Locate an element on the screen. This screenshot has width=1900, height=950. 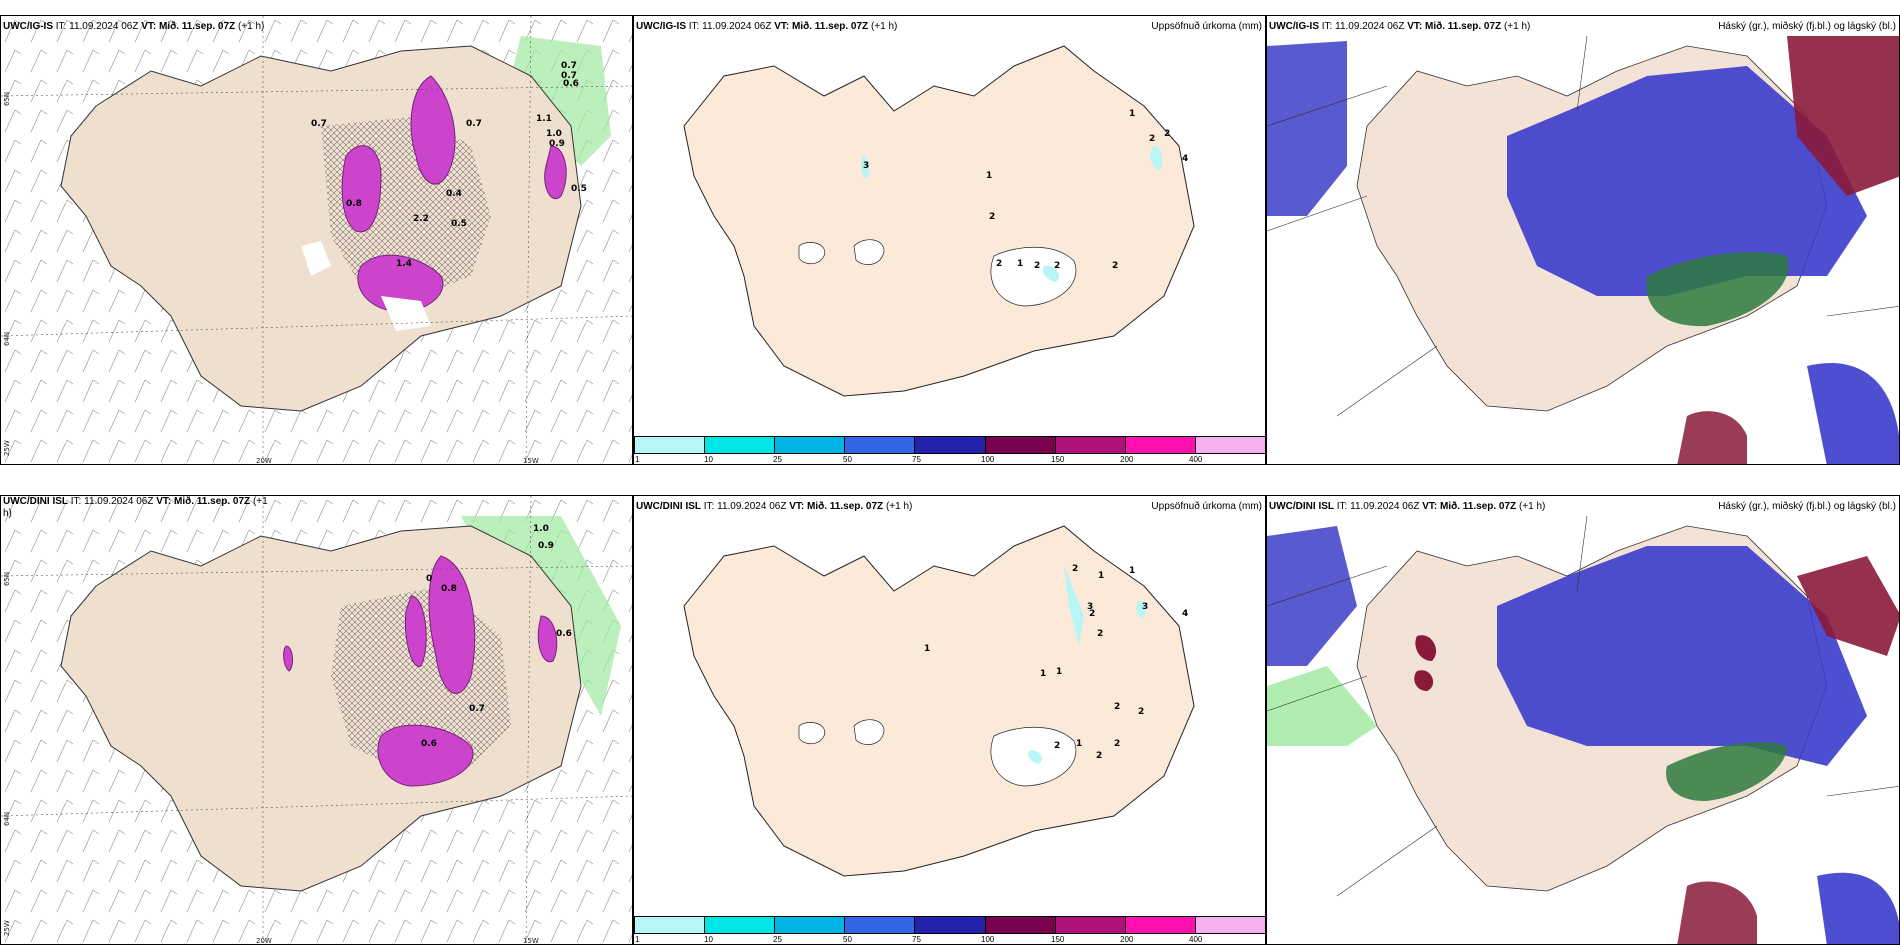
svg-text: 2.2 is located at coordinates (421, 219).